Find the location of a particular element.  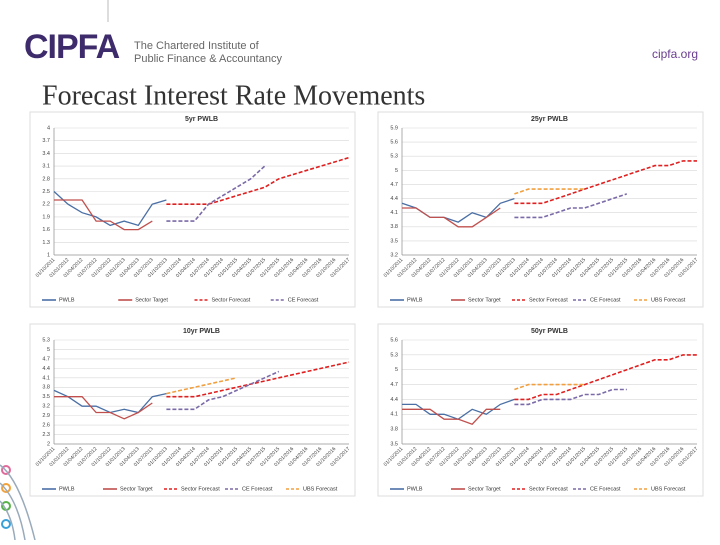

chart-frame is located at coordinates (540, 410).